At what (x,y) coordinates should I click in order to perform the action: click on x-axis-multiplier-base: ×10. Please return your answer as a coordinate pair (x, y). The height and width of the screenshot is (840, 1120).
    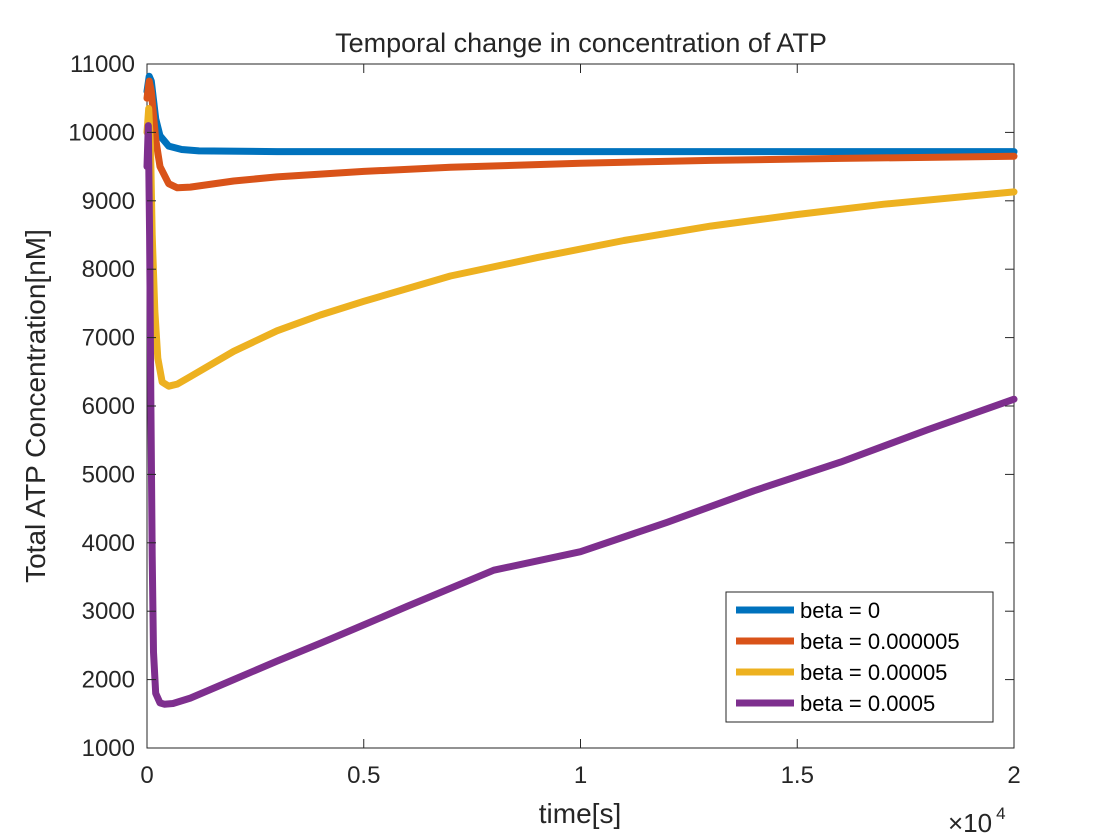
    Looking at the image, I should click on (970, 823).